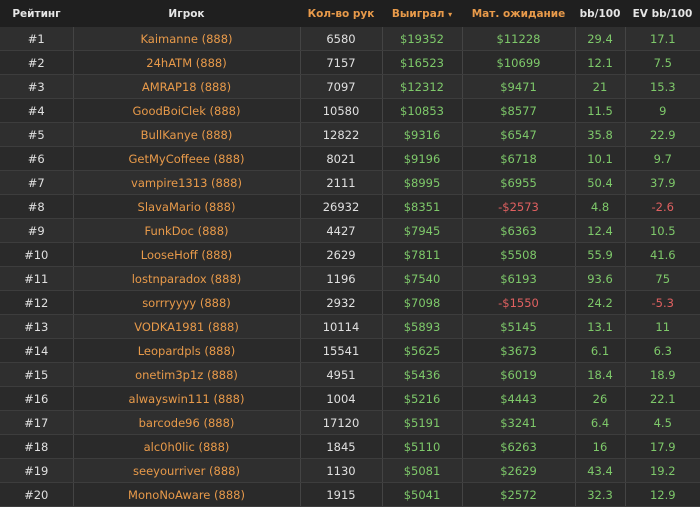 The width and height of the screenshot is (700, 507). I want to click on col-evbb100-header: EV bb/100, so click(662, 13).